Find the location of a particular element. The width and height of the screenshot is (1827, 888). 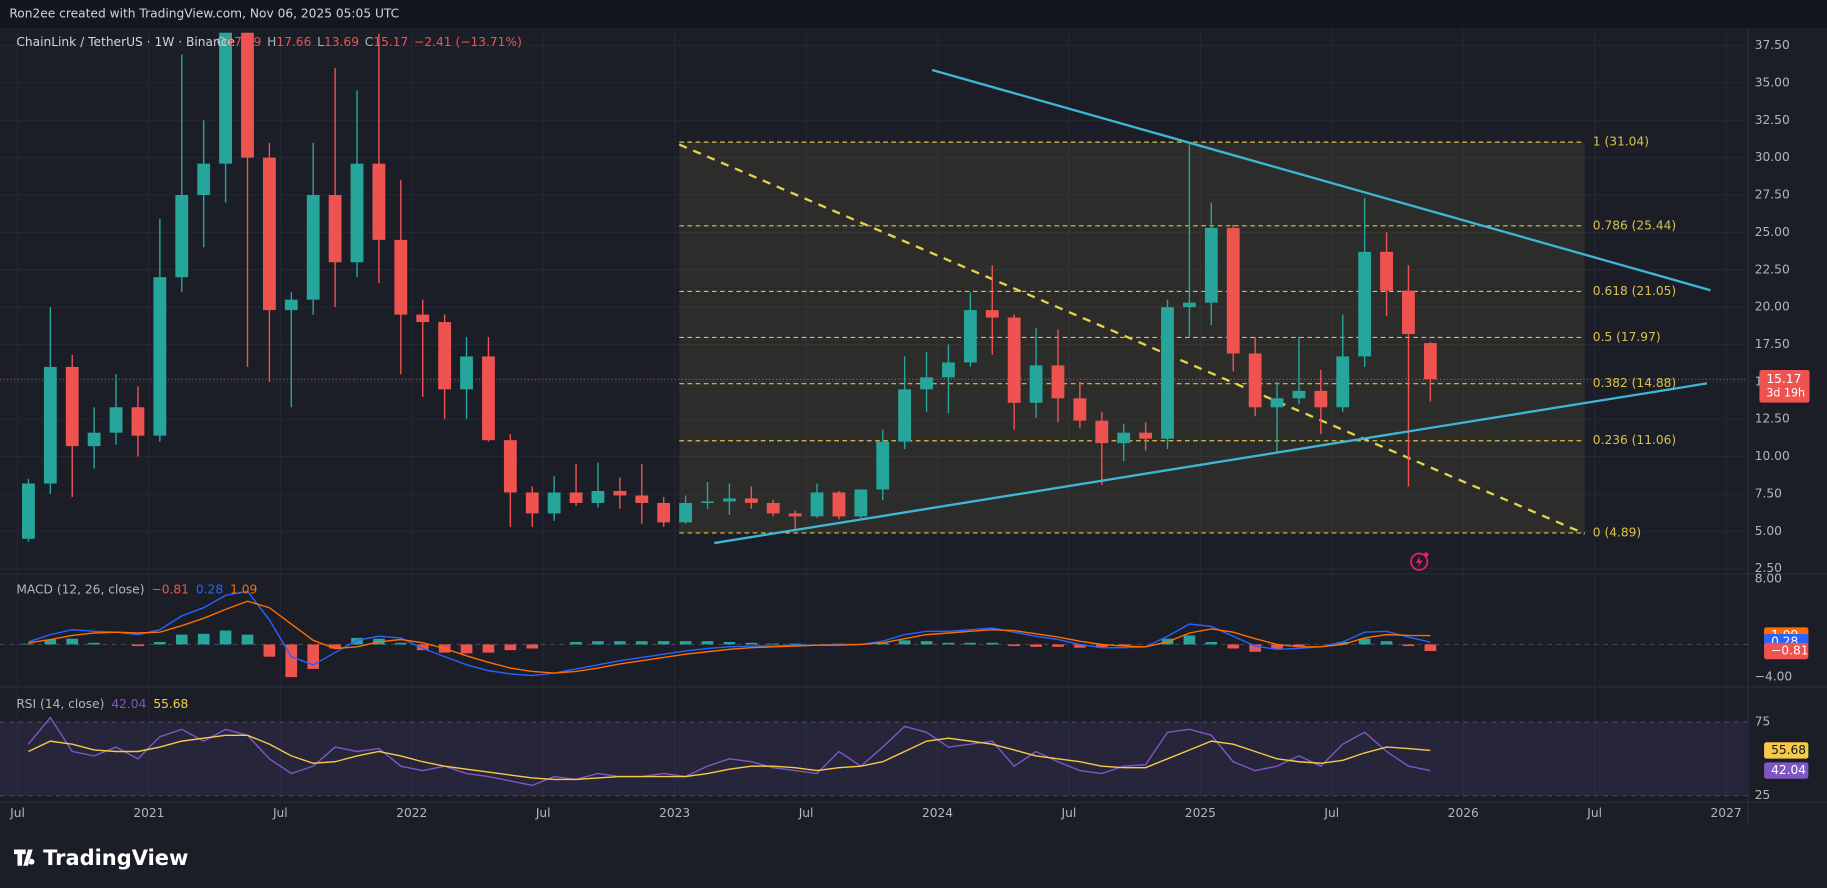

value-label: 42.04 is located at coordinates (1788, 770).